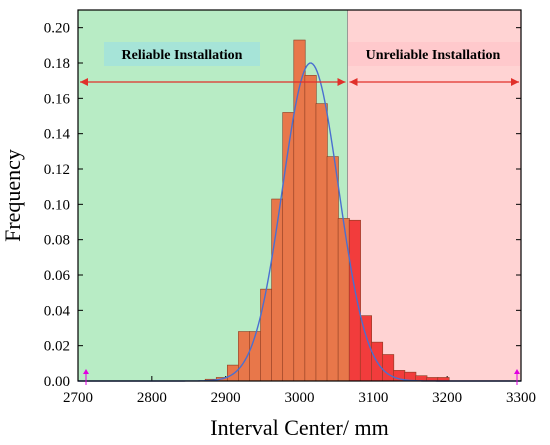 Image resolution: width=550 pixels, height=445 pixels. What do you see at coordinates (152, 398) in the screenshot?
I see `x-tick-label: 2800` at bounding box center [152, 398].